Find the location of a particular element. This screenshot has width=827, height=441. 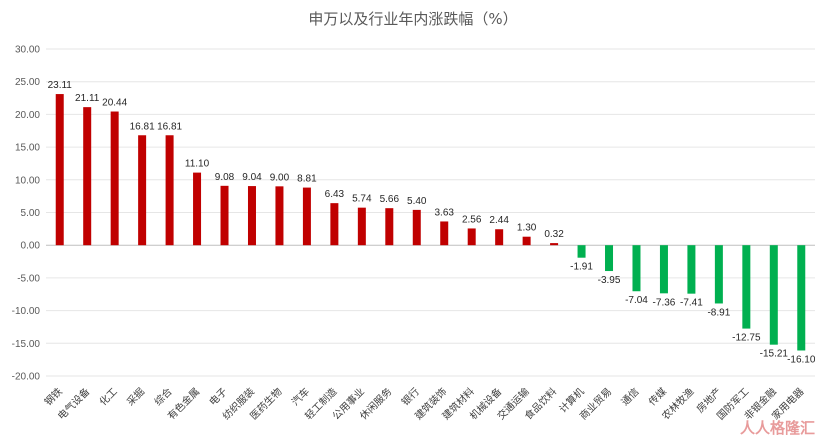

data-label-18: 0.32 is located at coordinates (554, 234).